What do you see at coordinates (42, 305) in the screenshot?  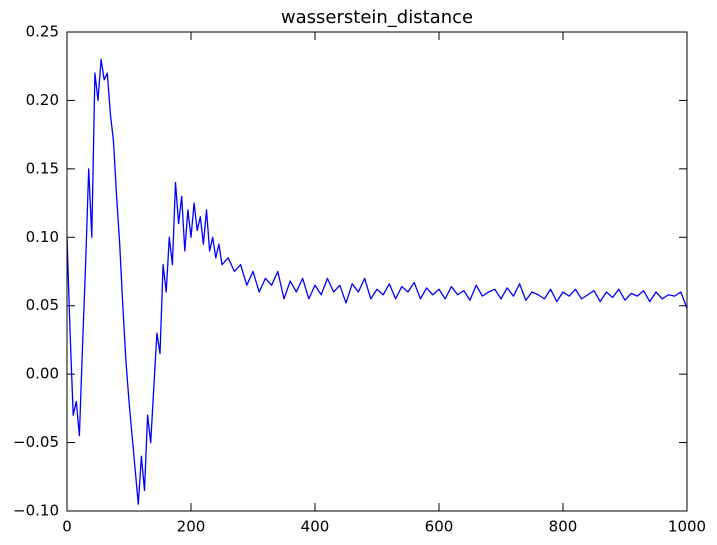 I see `y-tick-label: 0.05` at bounding box center [42, 305].